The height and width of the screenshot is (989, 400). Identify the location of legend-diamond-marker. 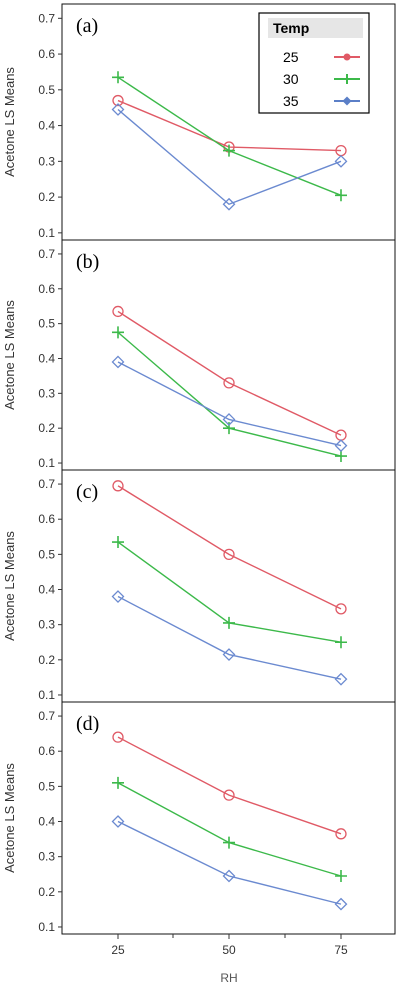
(347, 101).